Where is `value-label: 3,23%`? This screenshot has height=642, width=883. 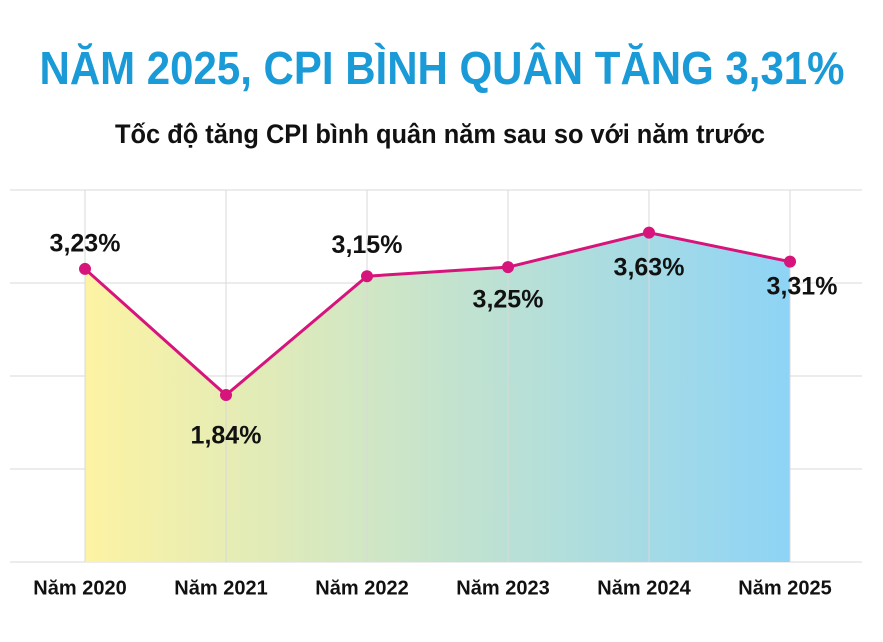 value-label: 3,23% is located at coordinates (85, 244).